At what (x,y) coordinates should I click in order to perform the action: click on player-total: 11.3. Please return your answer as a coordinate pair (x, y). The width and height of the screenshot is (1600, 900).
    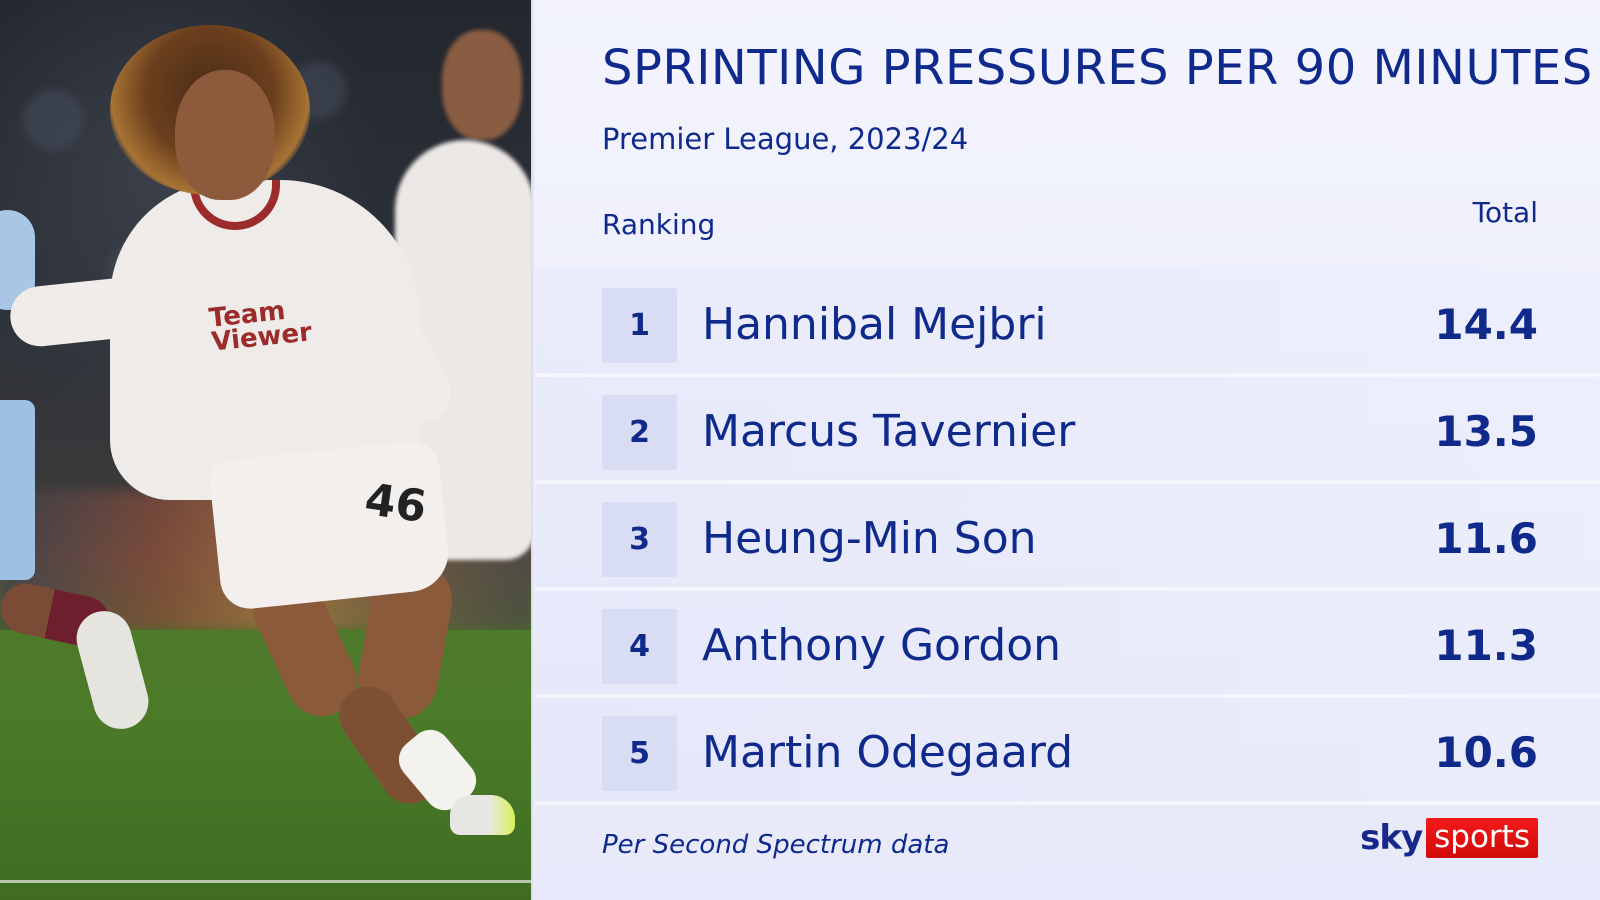
    Looking at the image, I should click on (1486, 645).